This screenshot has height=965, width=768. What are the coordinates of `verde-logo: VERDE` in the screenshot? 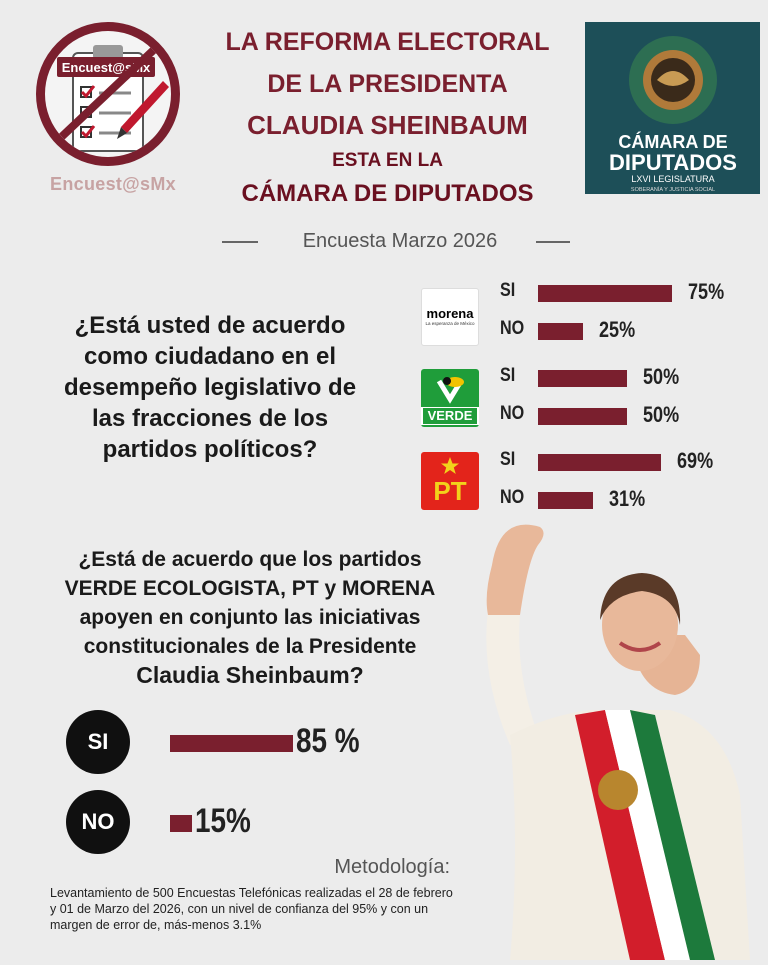 It's located at (450, 398).